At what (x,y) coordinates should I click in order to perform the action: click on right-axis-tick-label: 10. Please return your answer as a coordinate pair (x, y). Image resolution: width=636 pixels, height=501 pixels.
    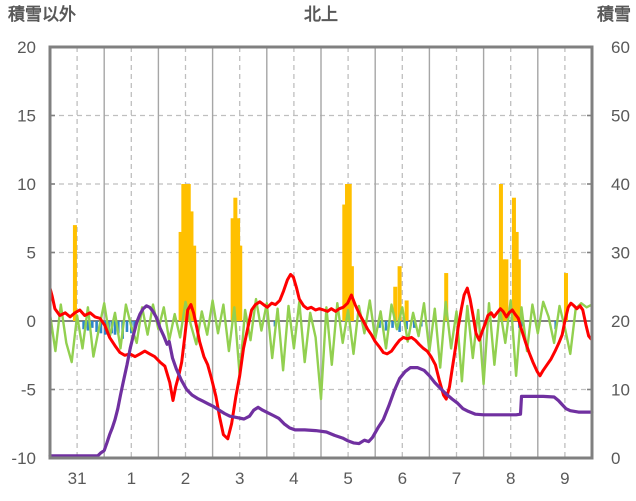
    Looking at the image, I should click on (620, 390).